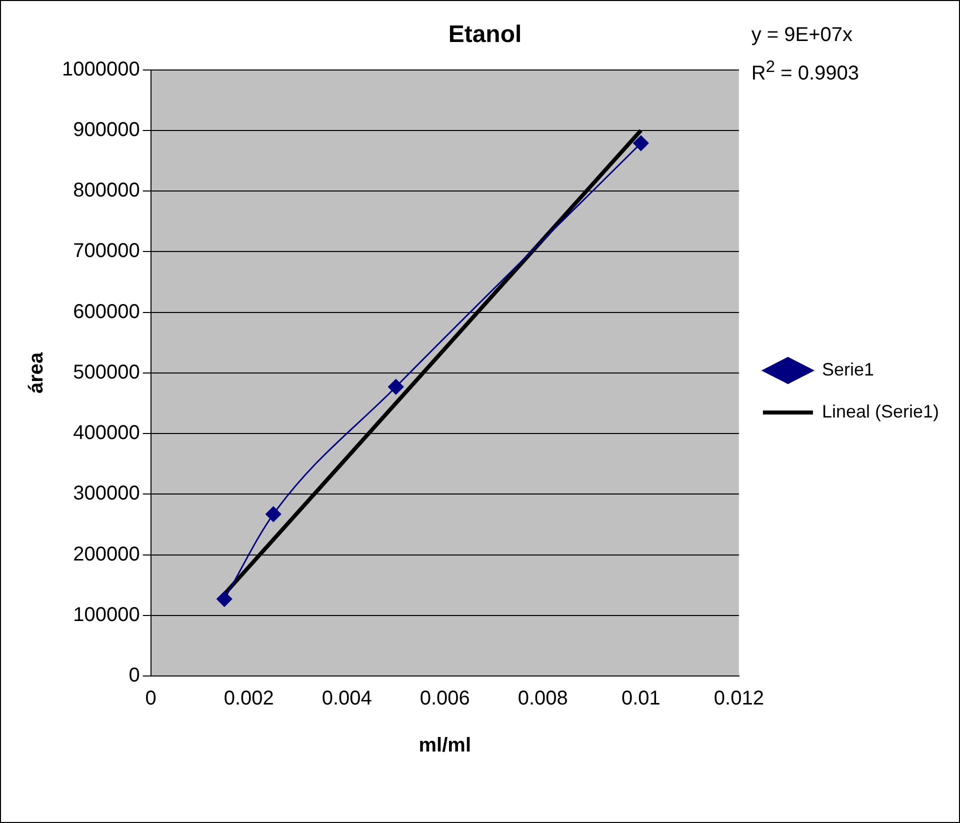  What do you see at coordinates (739, 699) in the screenshot?
I see `x-tick-label: 0.012` at bounding box center [739, 699].